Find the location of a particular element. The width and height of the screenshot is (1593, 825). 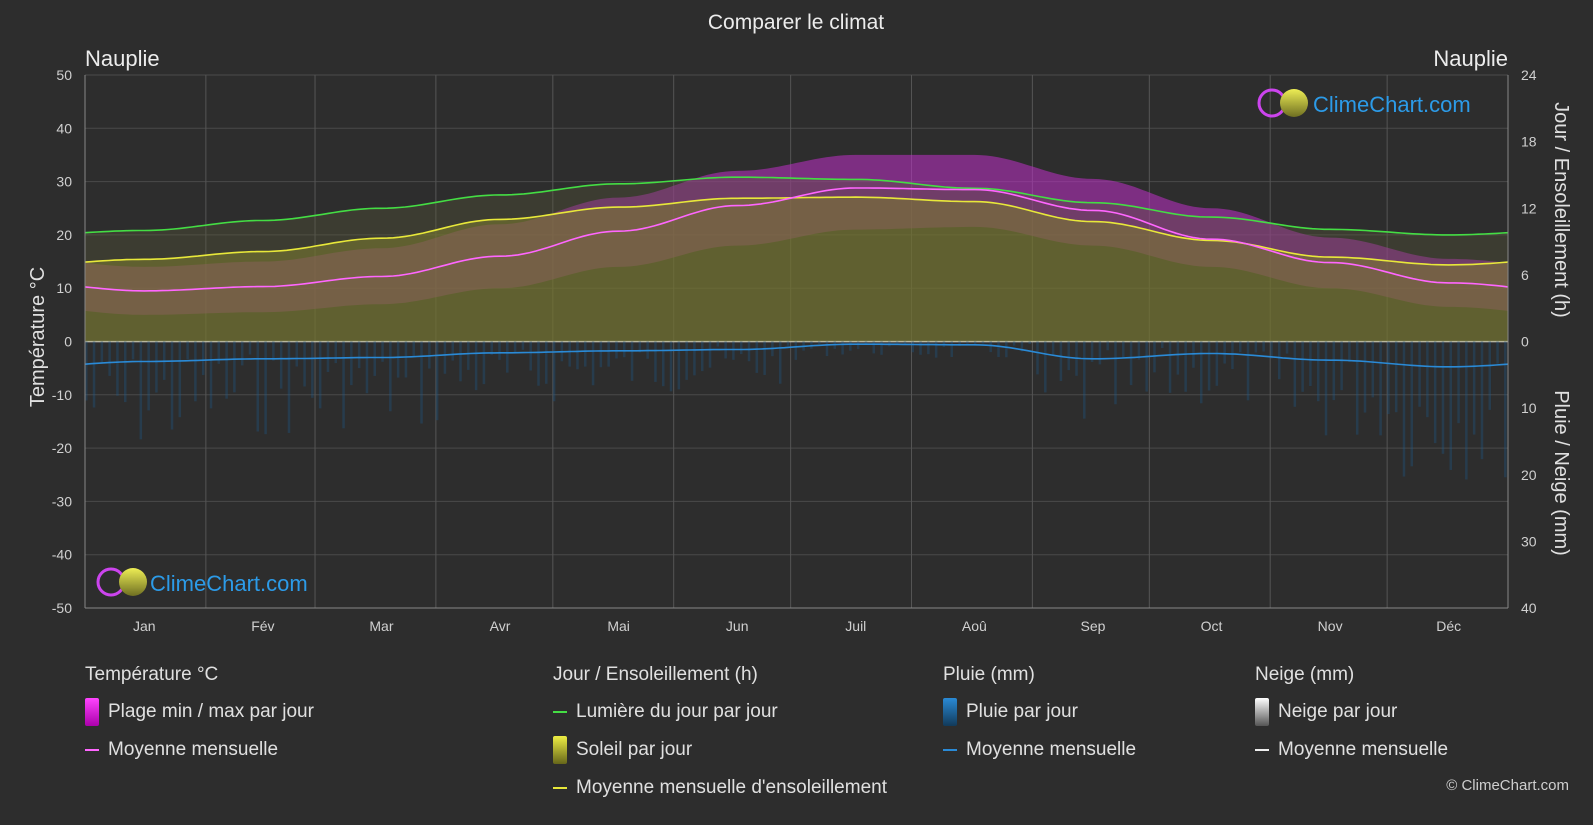

legend-label: Lumière du jour par jour is located at coordinates (677, 711).